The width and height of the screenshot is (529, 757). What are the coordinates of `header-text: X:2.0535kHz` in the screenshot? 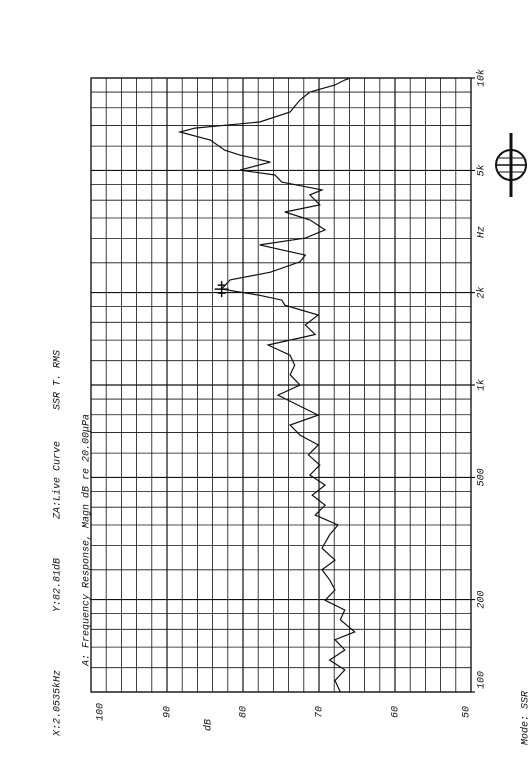 It's located at (58, 703).